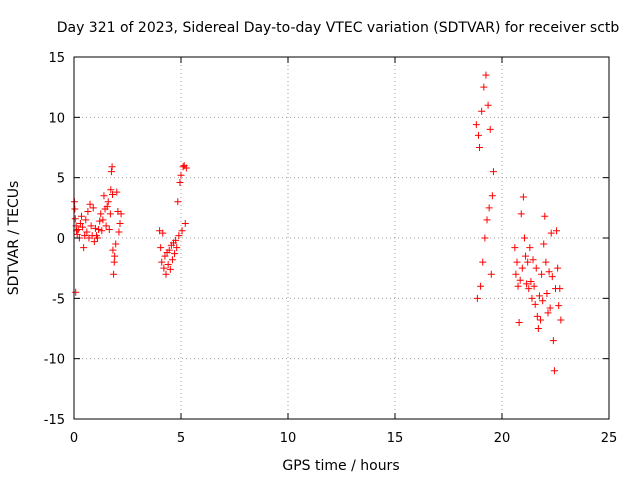 The height and width of the screenshot is (480, 640). I want to click on y-tick-label: 10, so click(56, 118).